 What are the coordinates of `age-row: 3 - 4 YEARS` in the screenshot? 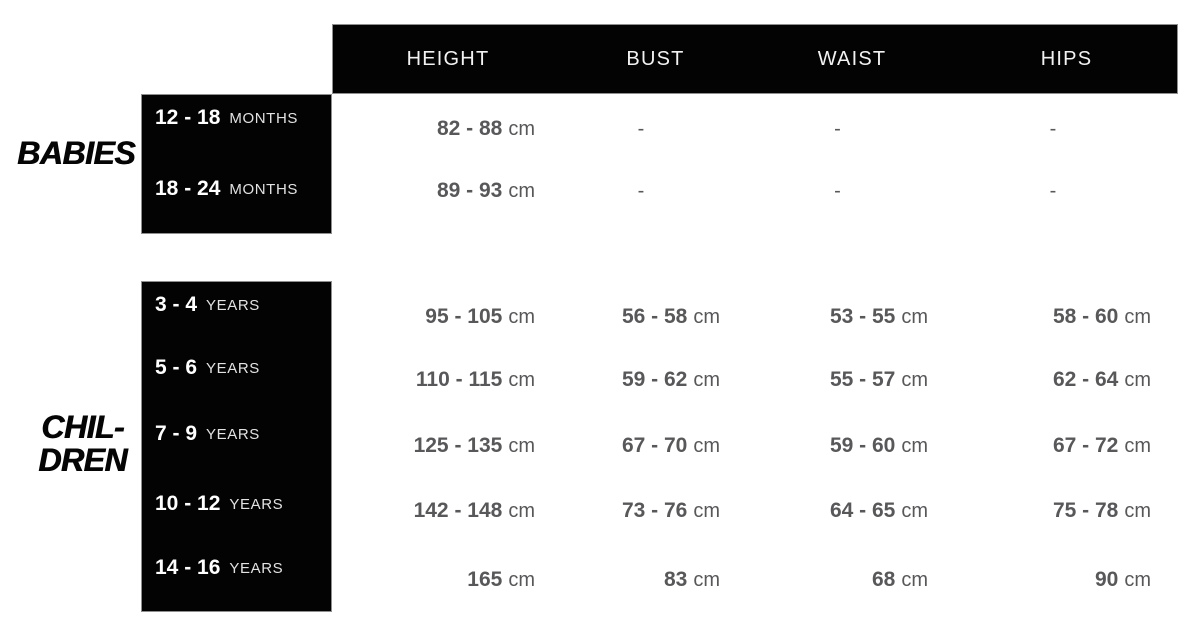 It's located at (236, 305).